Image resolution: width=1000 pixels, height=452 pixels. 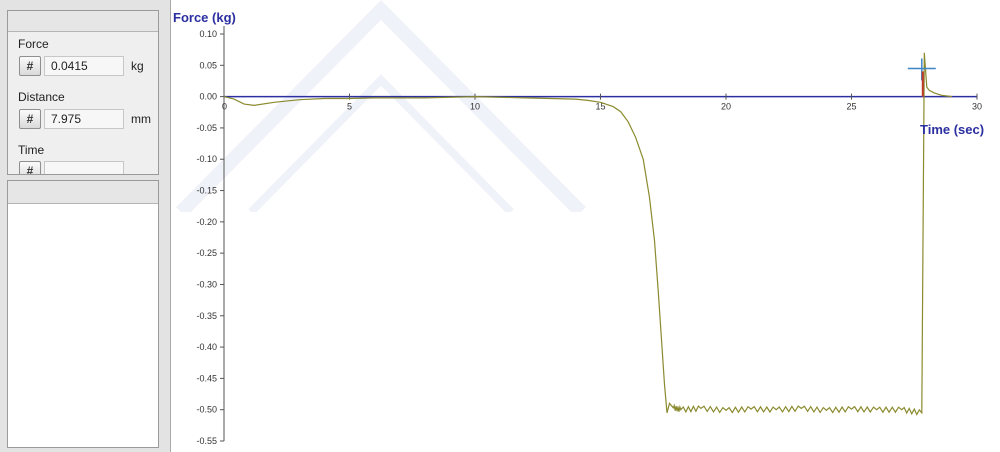 What do you see at coordinates (31, 150) in the screenshot?
I see `time-label: Time` at bounding box center [31, 150].